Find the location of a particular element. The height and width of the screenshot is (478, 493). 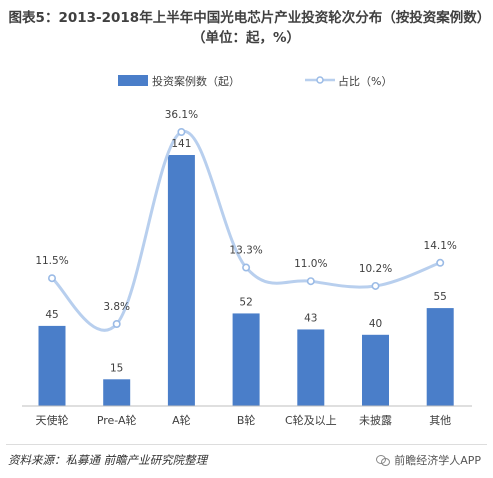

legend: 投资案例数（起） 占比（%） is located at coordinates (255, 81).